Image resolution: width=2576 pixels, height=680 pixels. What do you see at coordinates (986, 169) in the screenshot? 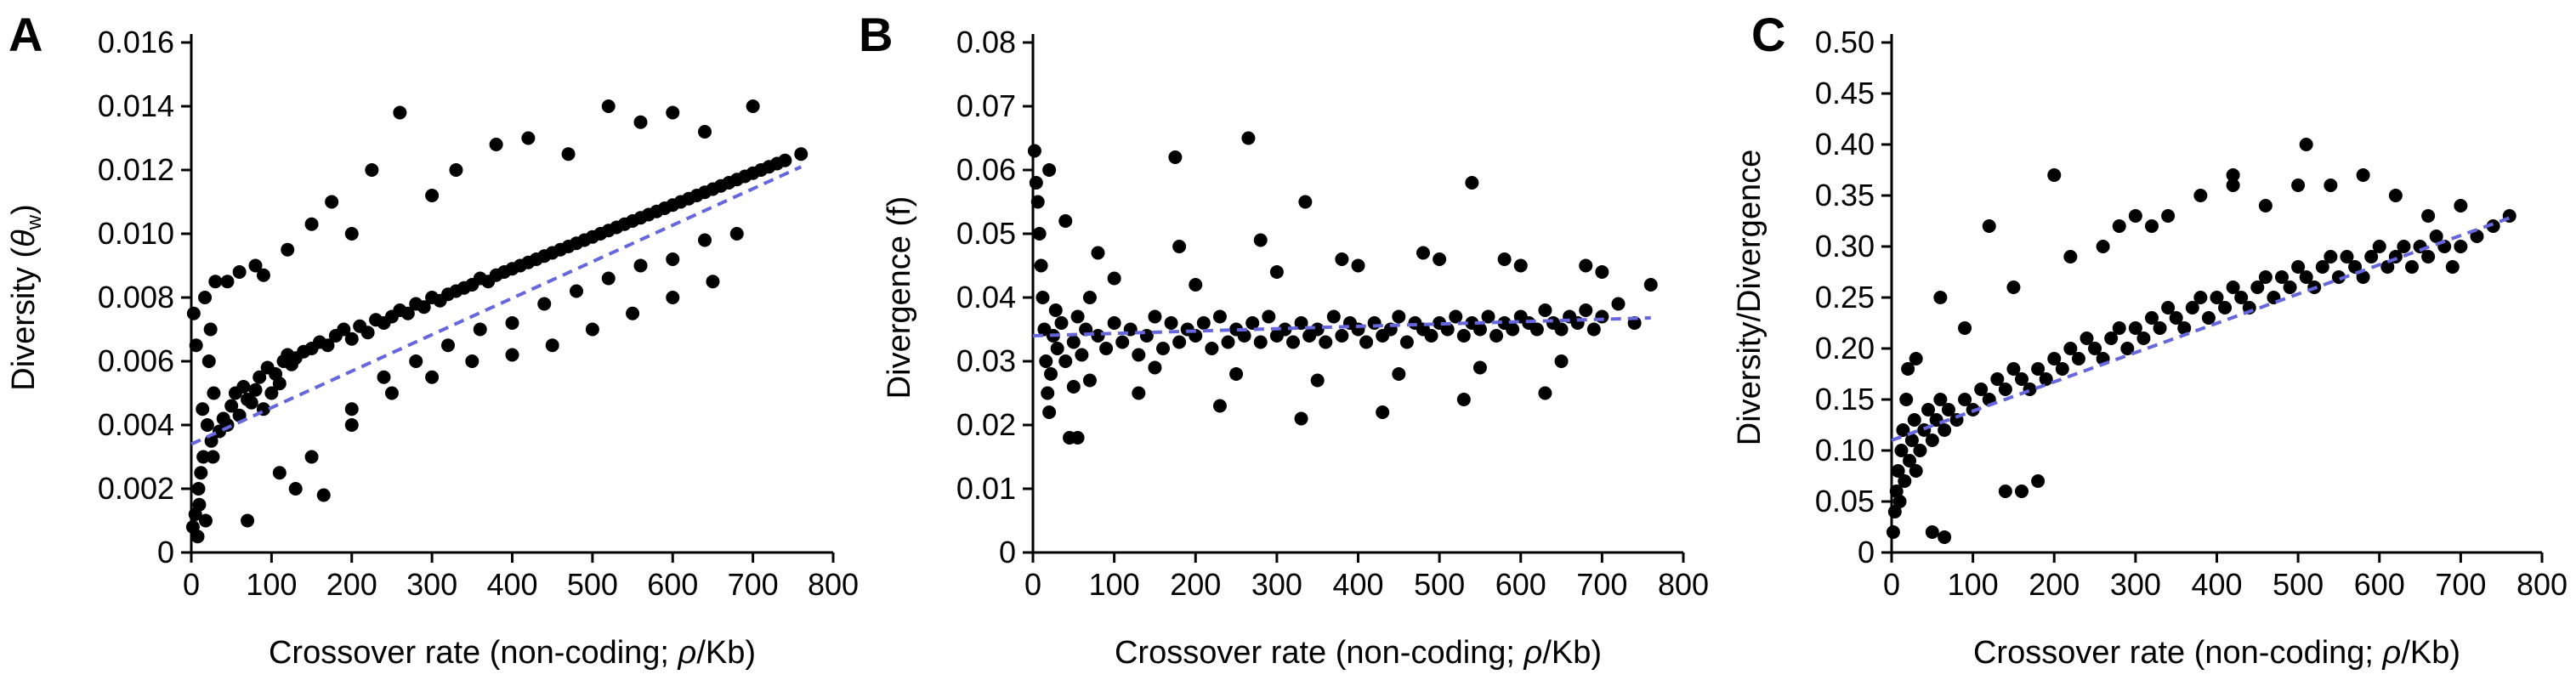
I see `panel-b-y-tick-label: 0.06` at bounding box center [986, 169].